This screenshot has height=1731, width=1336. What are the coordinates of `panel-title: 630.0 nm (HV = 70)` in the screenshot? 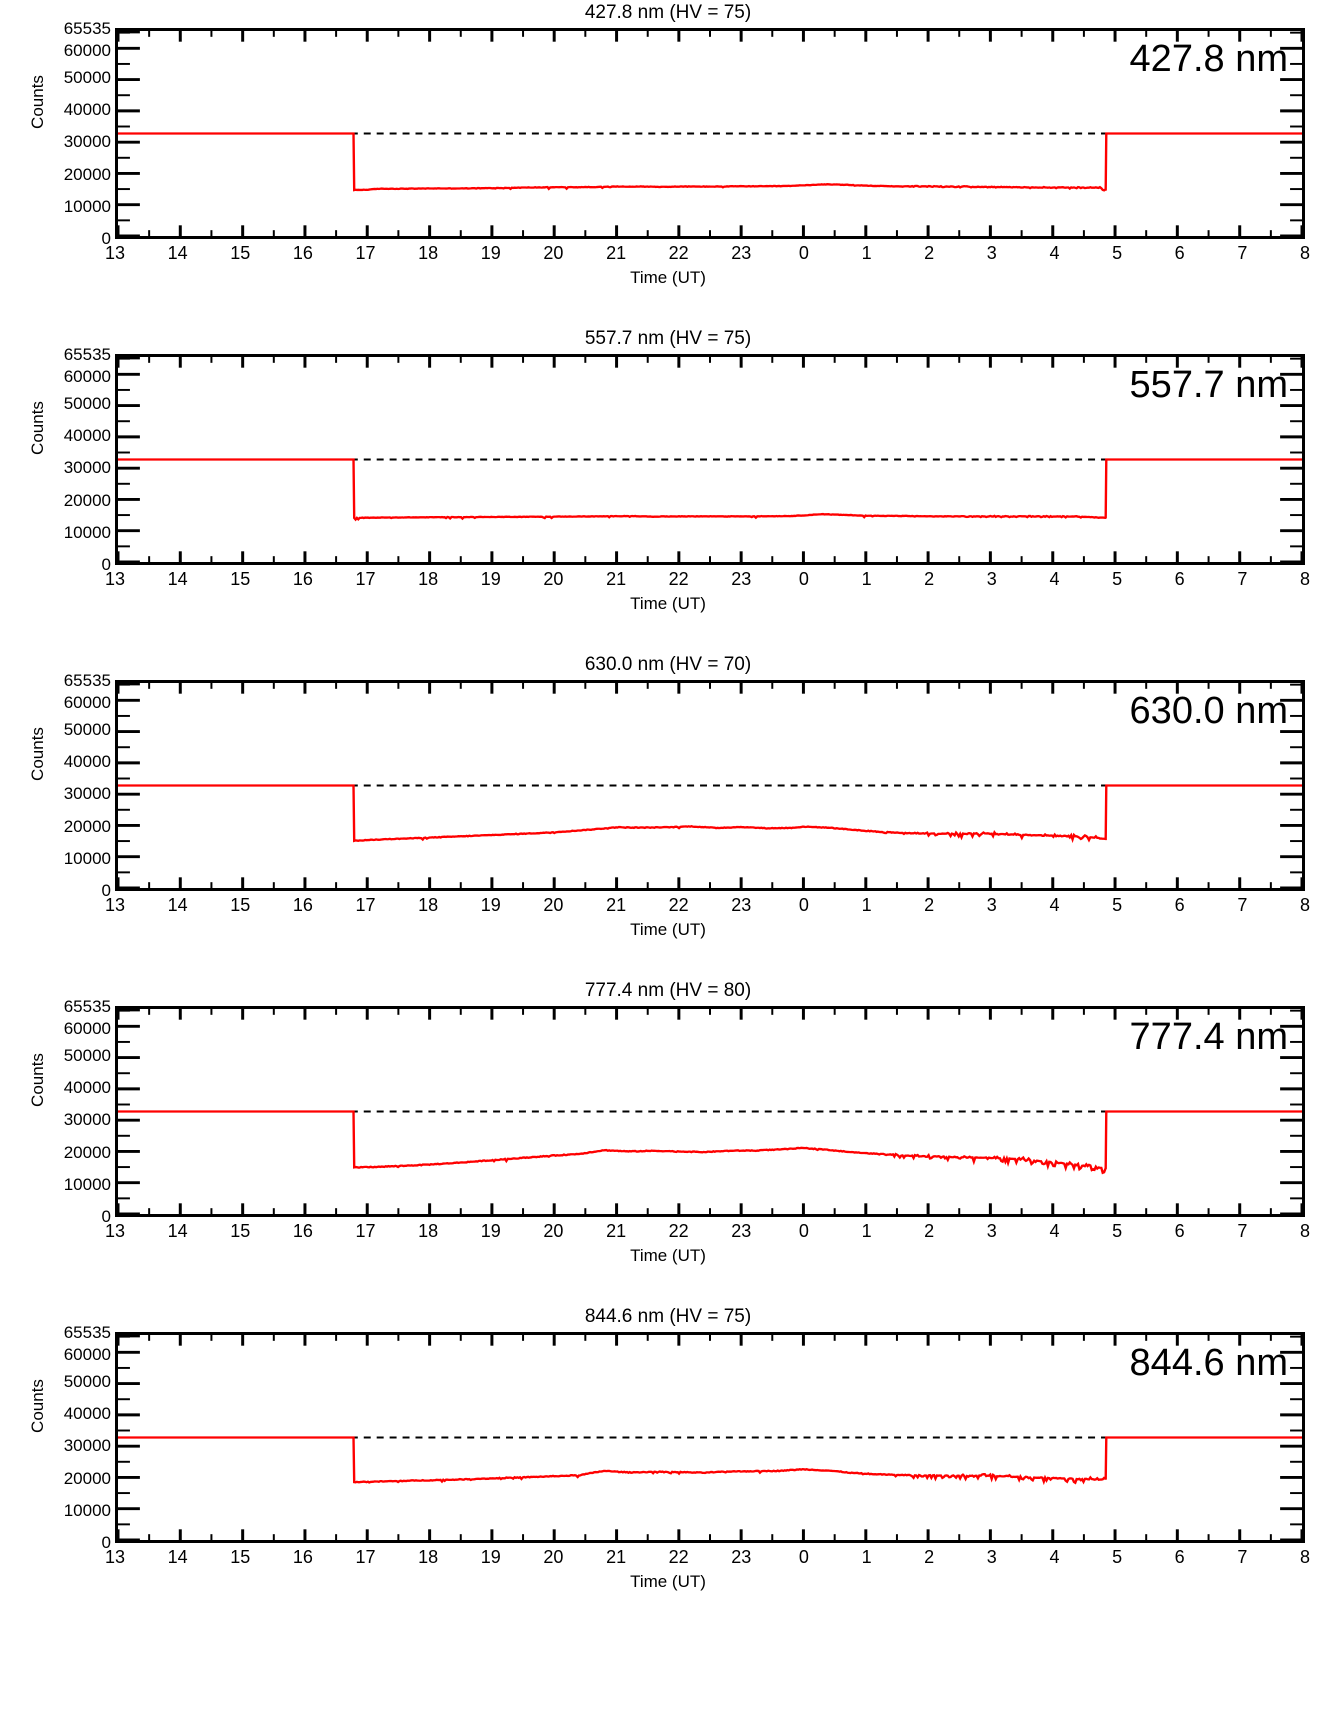 It's located at (668, 664).